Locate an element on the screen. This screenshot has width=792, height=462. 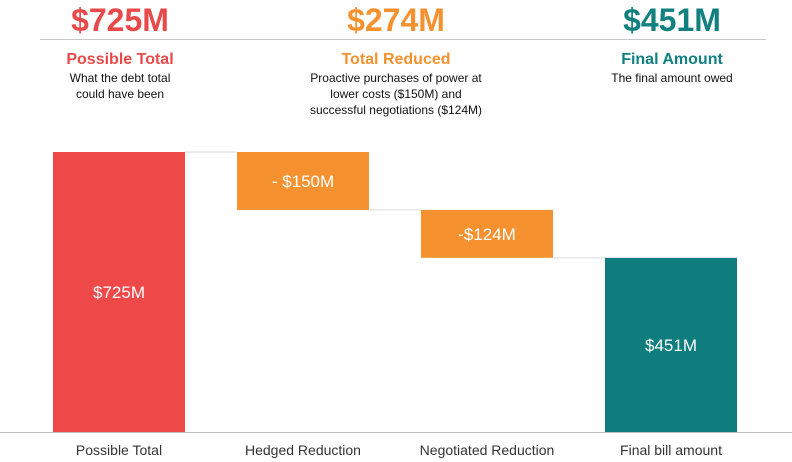
category-label: Possible Total is located at coordinates (119, 450).